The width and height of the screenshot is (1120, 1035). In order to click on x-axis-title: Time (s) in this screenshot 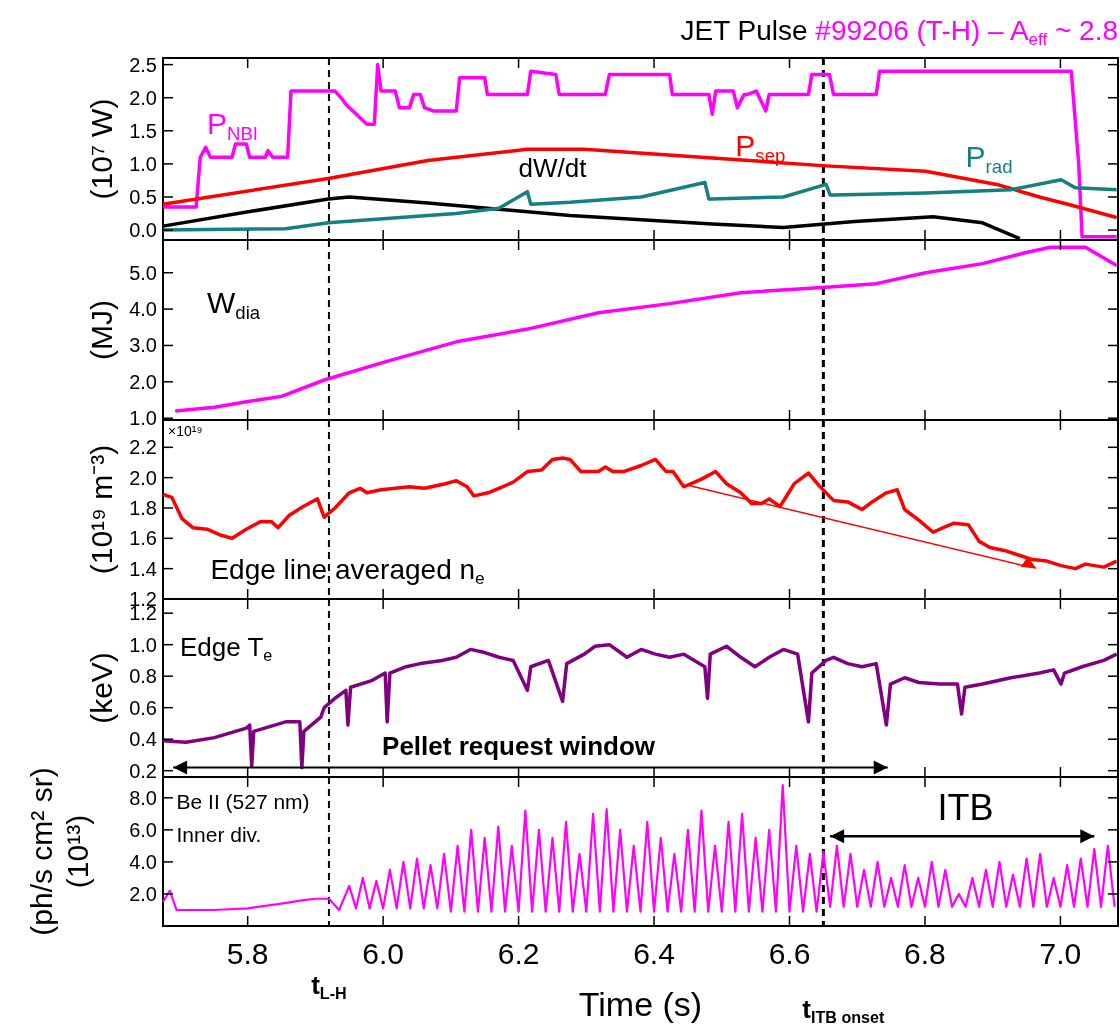, I will do `click(640, 1004)`.